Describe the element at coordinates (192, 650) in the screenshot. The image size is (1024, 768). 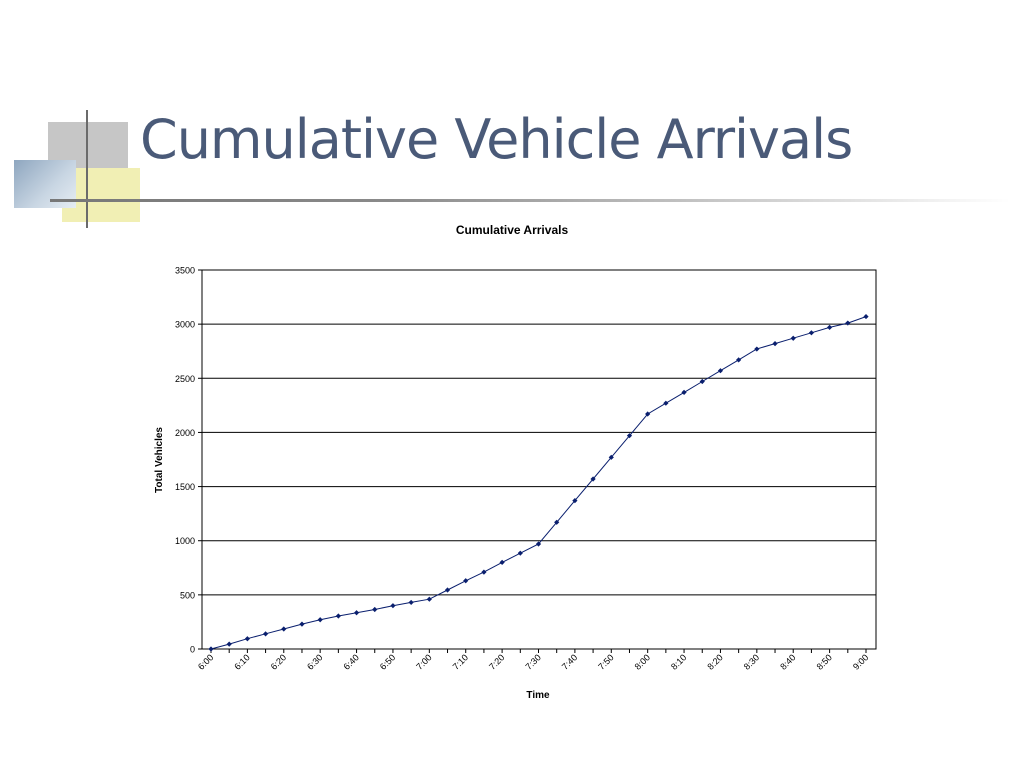
I see `y-tick-label: 0` at that location.